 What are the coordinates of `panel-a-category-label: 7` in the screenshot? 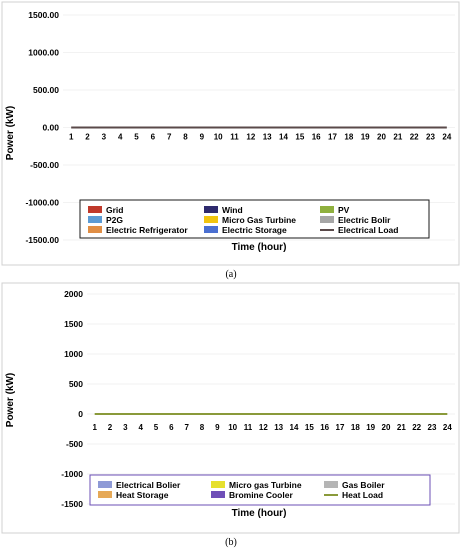 It's located at (169, 137).